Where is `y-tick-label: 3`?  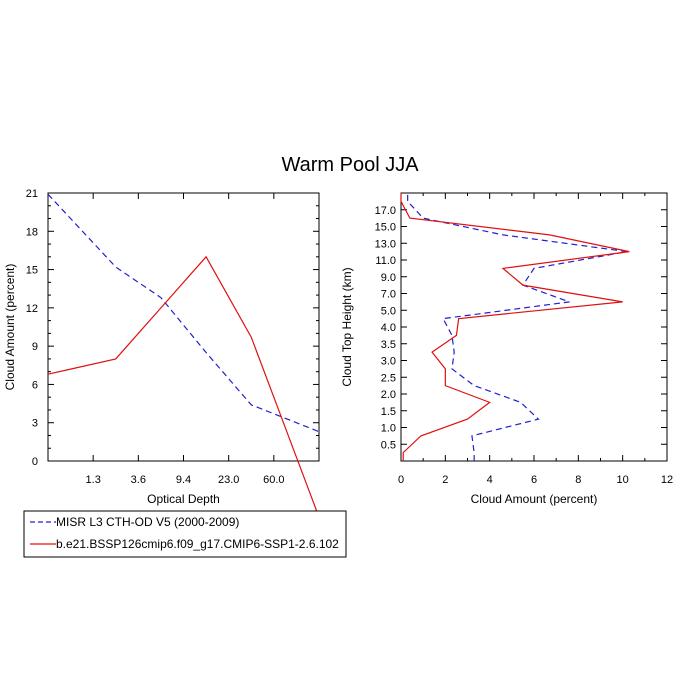 y-tick-label: 3 is located at coordinates (35, 424).